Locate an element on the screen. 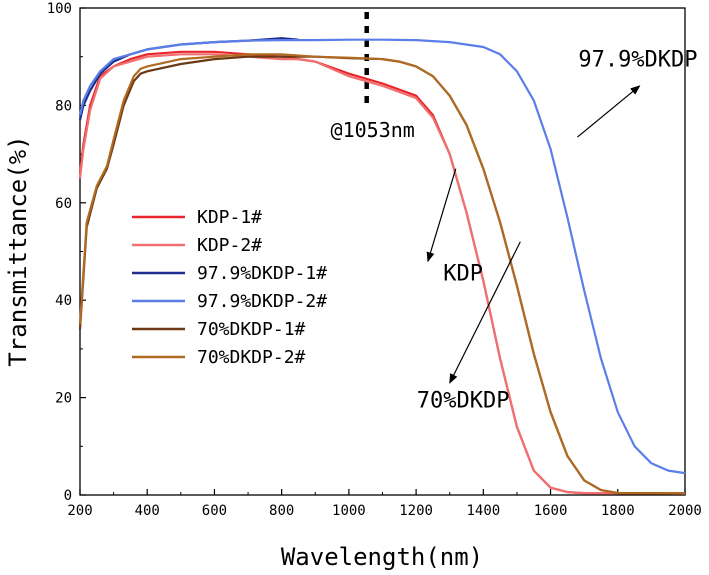  x-tick-label: 600 is located at coordinates (214, 511).